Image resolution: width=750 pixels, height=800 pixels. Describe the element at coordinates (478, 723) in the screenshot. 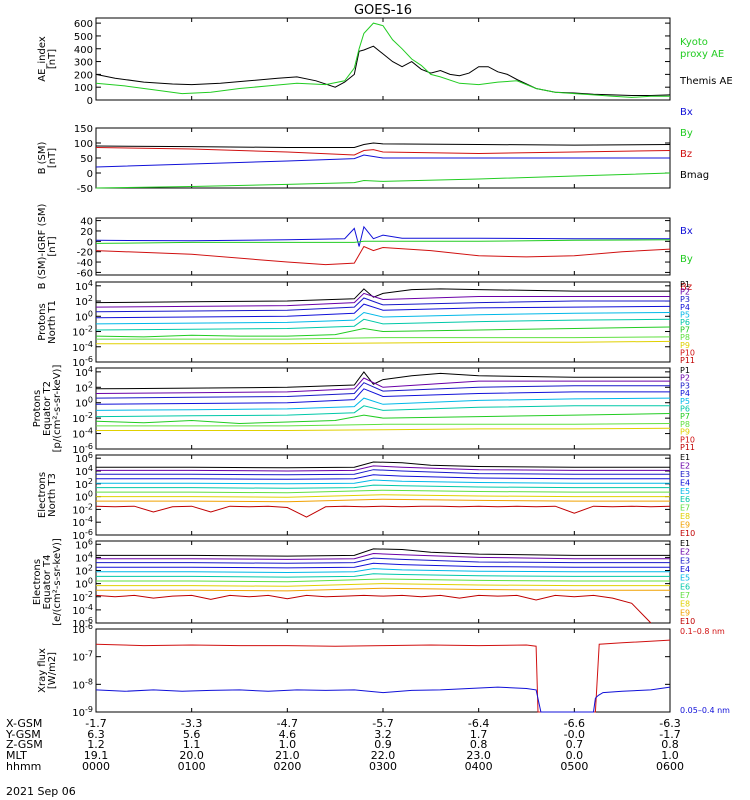

I see `ephemeris-cell: -6.4` at that location.